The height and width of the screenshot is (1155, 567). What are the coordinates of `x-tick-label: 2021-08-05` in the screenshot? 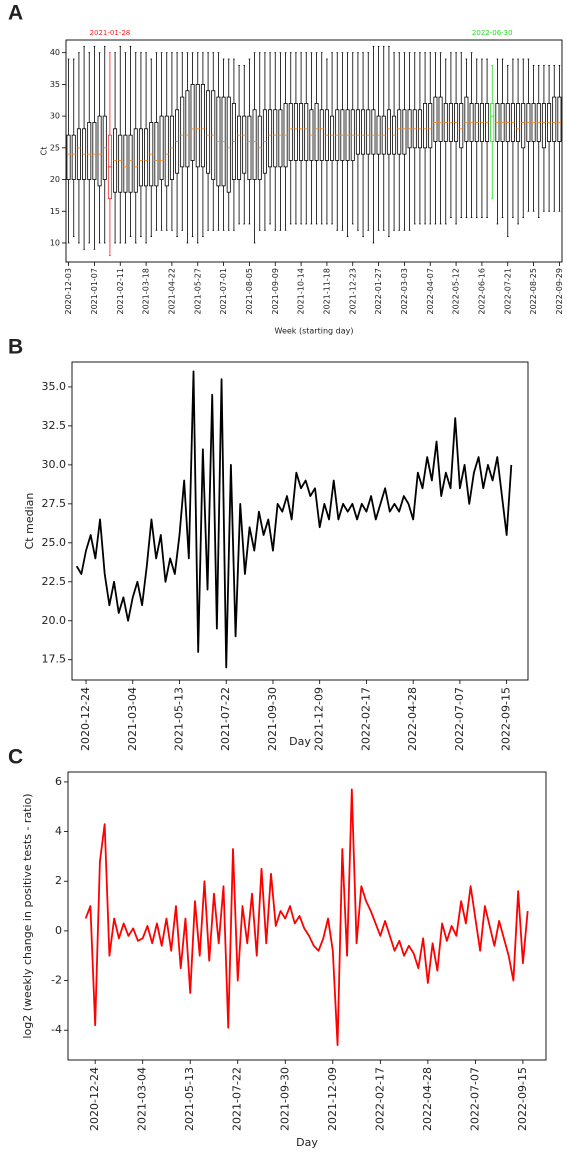 It's located at (249, 291).